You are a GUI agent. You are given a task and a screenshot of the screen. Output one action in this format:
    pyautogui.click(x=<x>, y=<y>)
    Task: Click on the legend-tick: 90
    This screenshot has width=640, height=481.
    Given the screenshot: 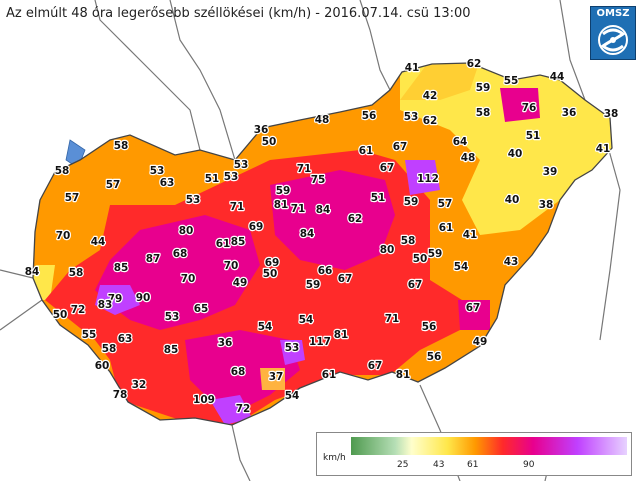 What is the action you would take?
    pyautogui.click(x=529, y=465)
    